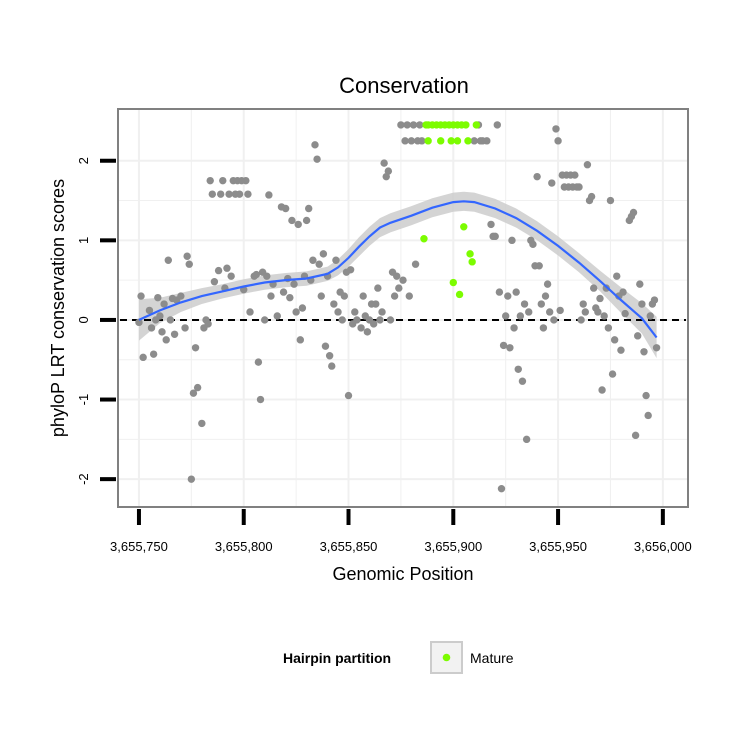 The width and height of the screenshot is (750, 750). What do you see at coordinates (398, 657) in the screenshot?
I see `legend: Hairpin partition Mature` at bounding box center [398, 657].